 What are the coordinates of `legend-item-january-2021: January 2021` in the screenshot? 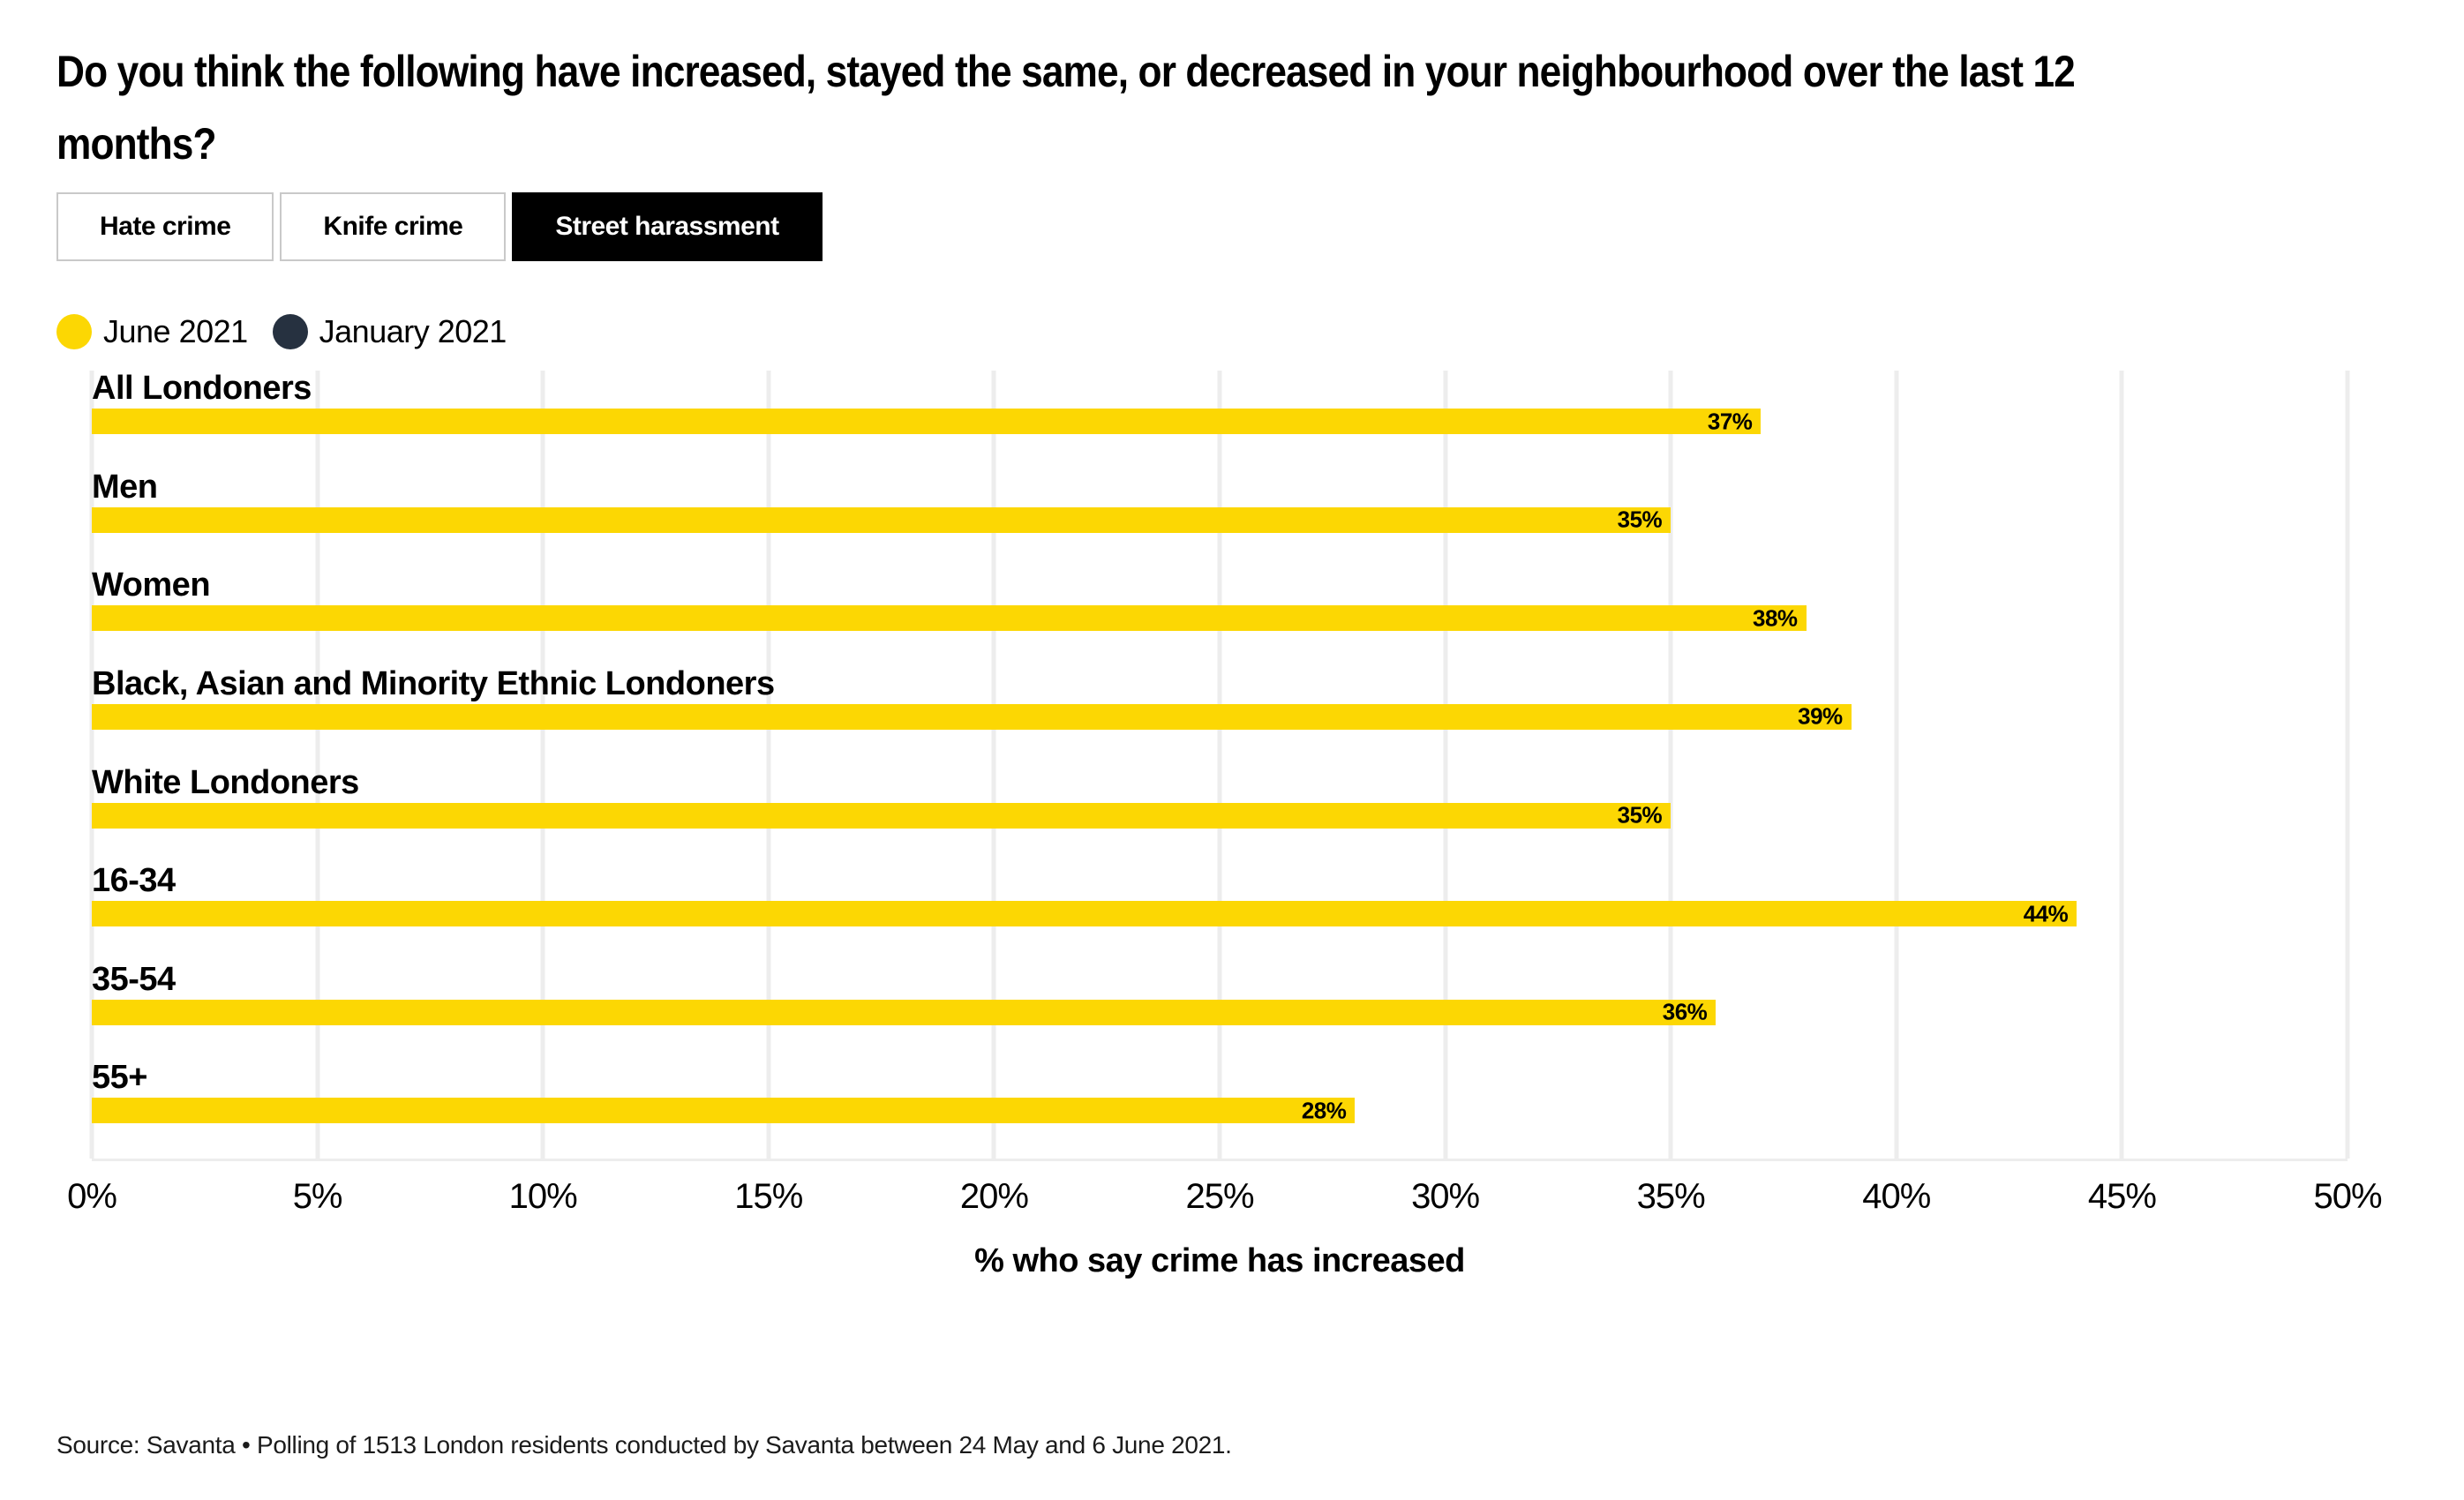 It's located at (390, 331).